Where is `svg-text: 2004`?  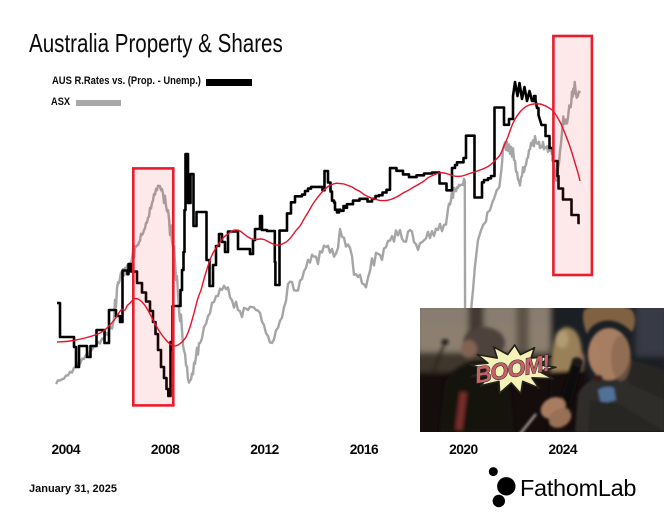
svg-text: 2004 is located at coordinates (66, 449).